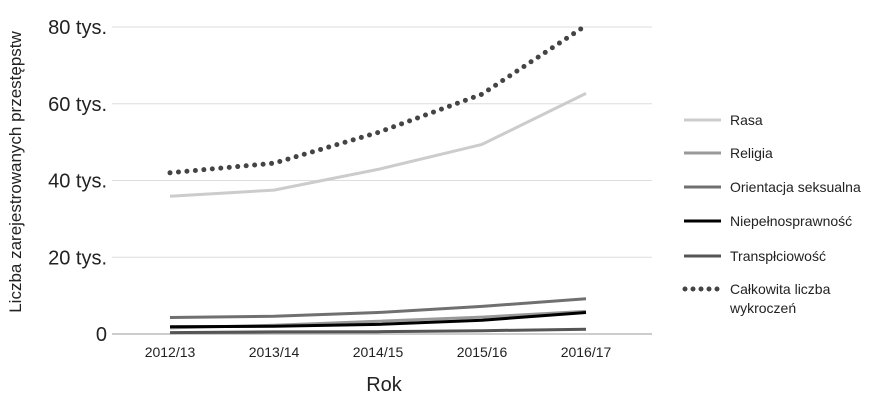 This screenshot has width=878, height=397. What do you see at coordinates (101, 335) in the screenshot?
I see `y-tick-label: 0` at bounding box center [101, 335].